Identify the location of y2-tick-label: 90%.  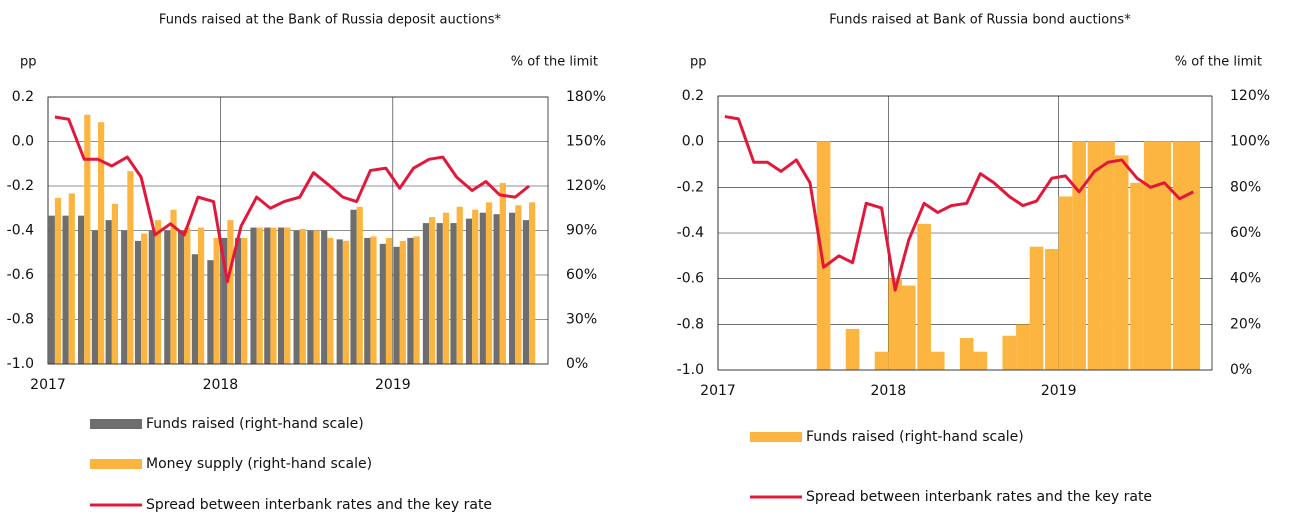
(581, 231).